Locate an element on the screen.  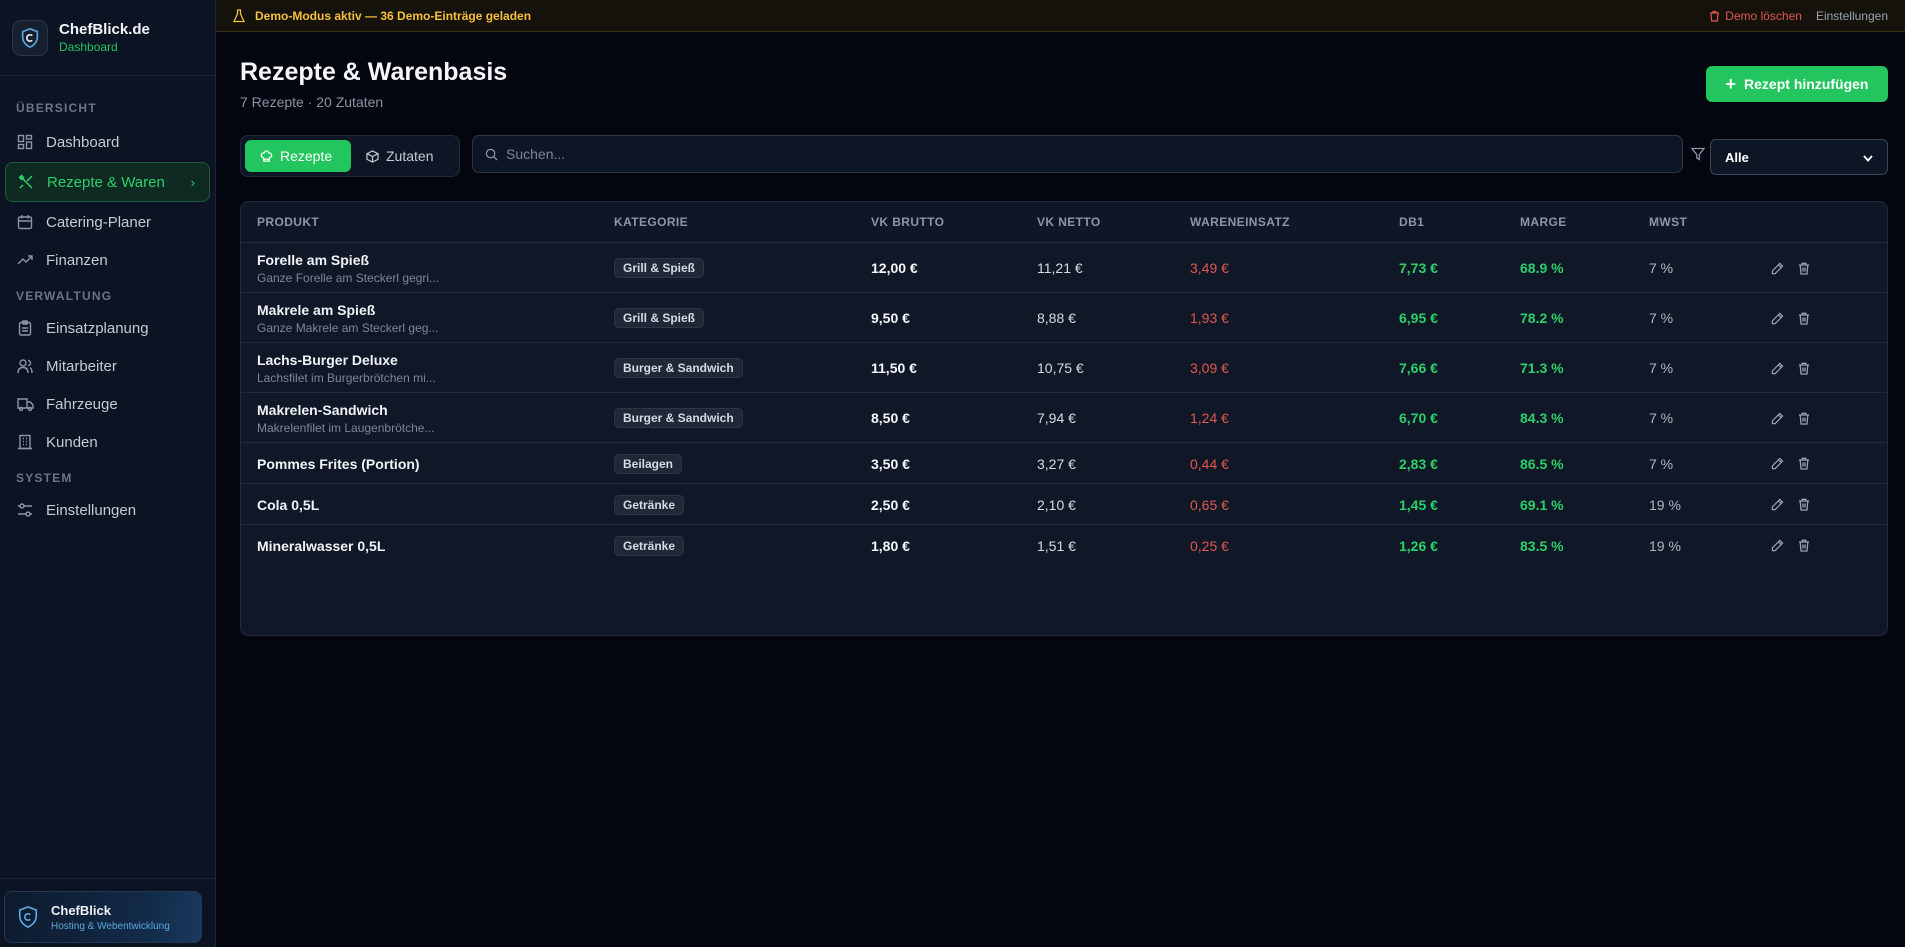
sidebar-item-kunden: Kunden is located at coordinates (107, 442).